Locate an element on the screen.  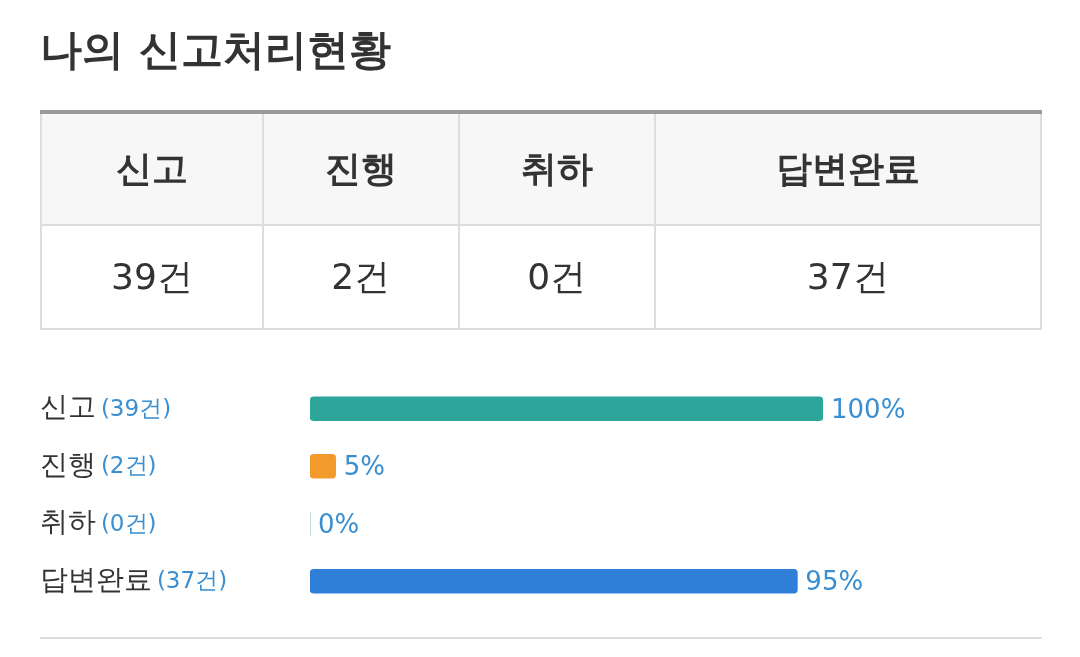
category-label: 취하 is located at coordinates (556, 168).